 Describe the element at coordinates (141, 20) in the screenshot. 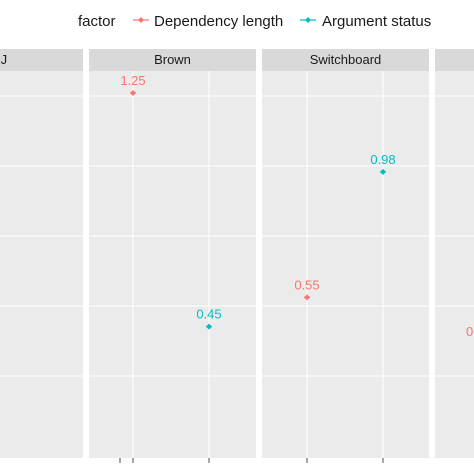

I see `legend-key-point-dependency-length` at that location.